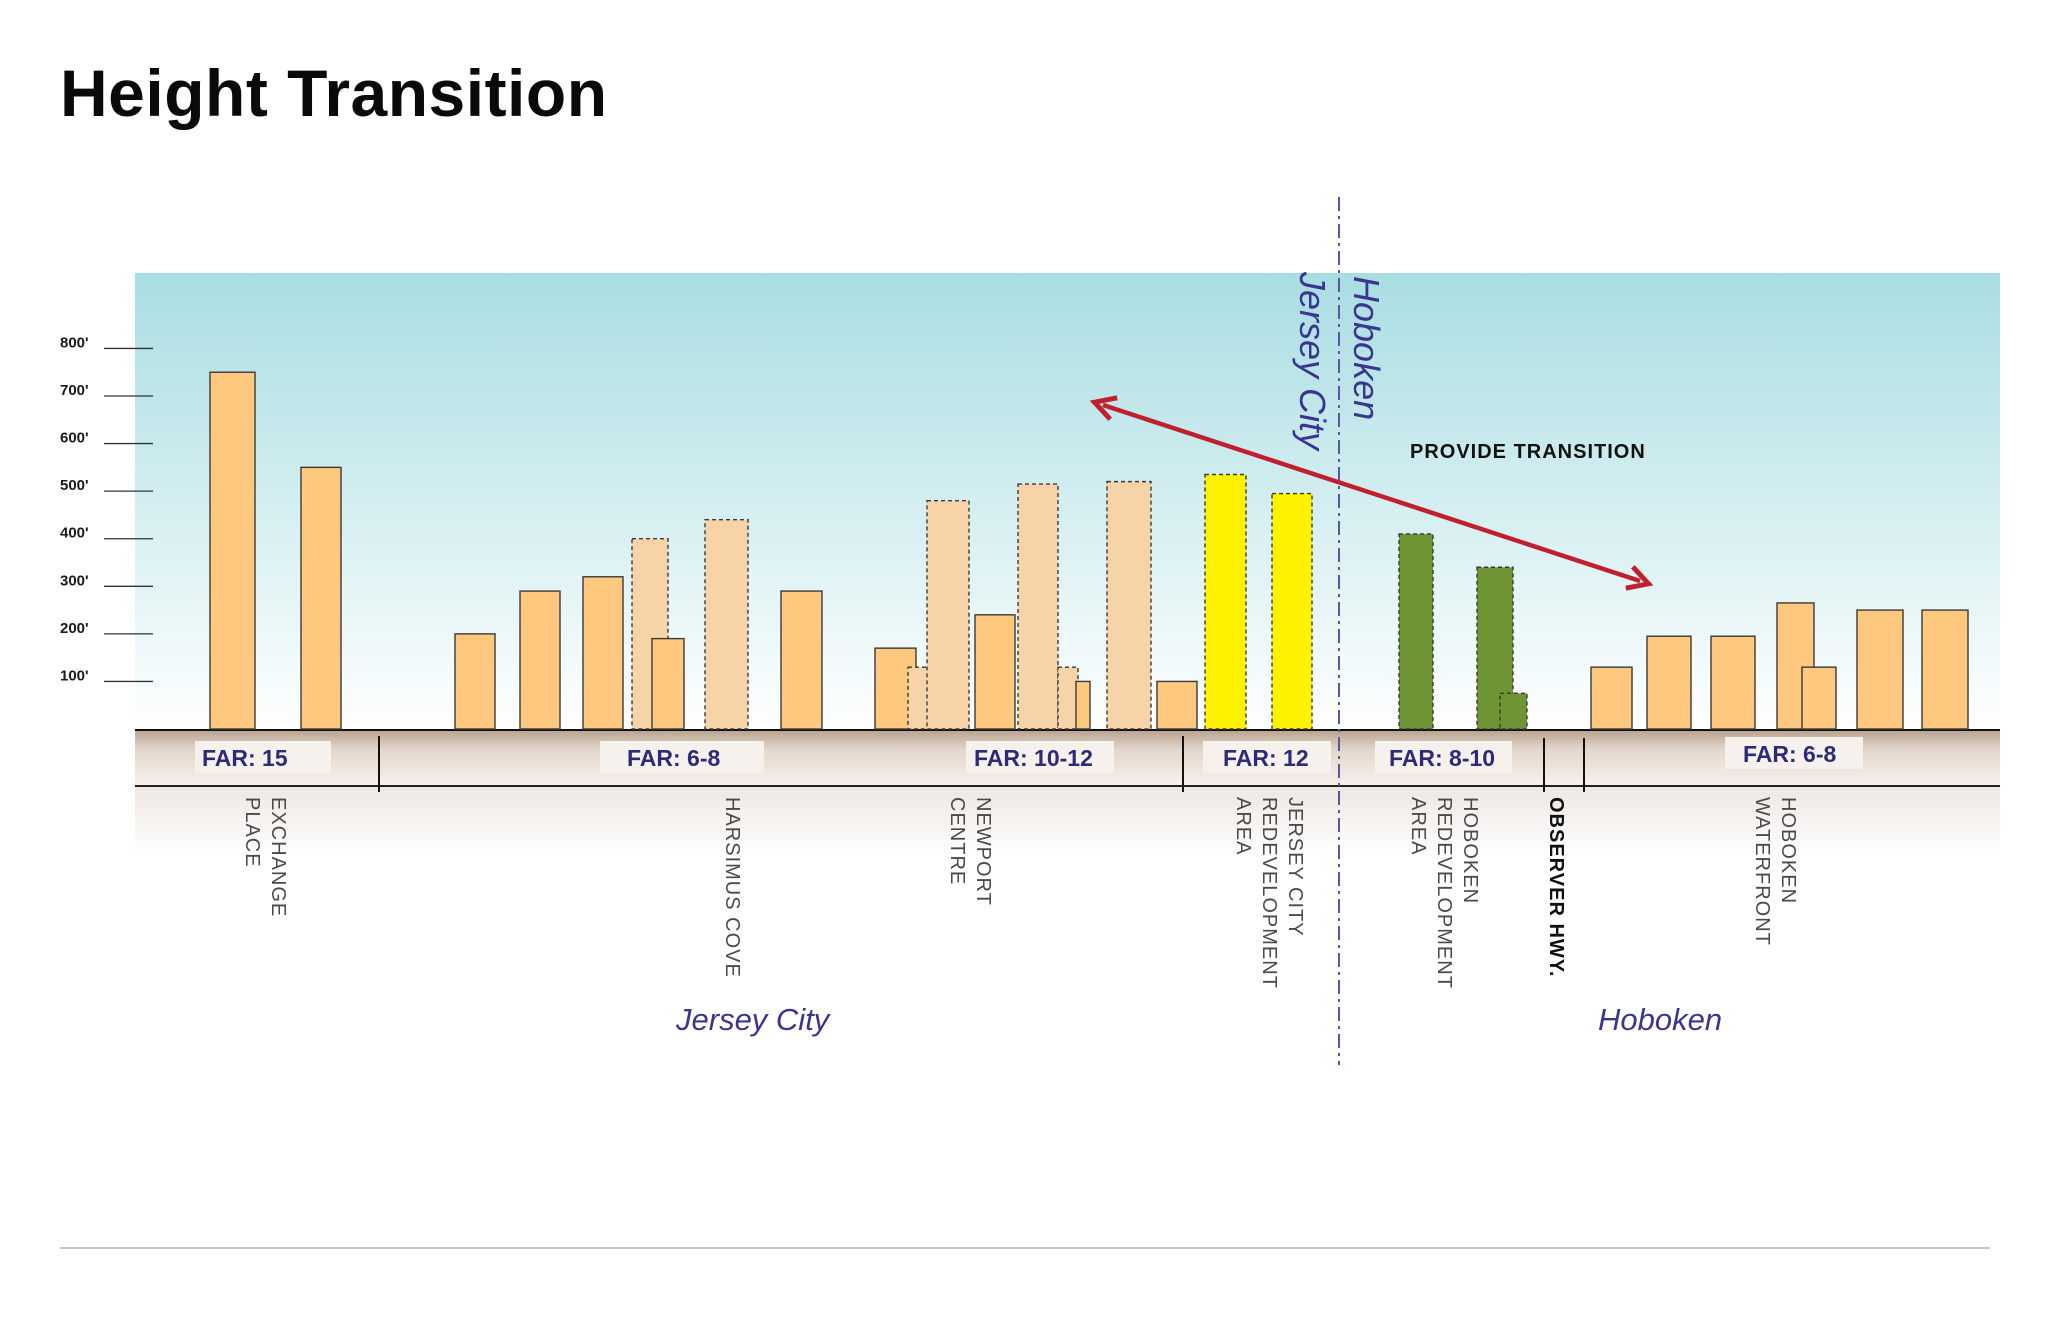 The height and width of the screenshot is (1325, 2048). Describe the element at coordinates (74, 438) in the screenshot. I see `y-tick-label: 600'` at that location.